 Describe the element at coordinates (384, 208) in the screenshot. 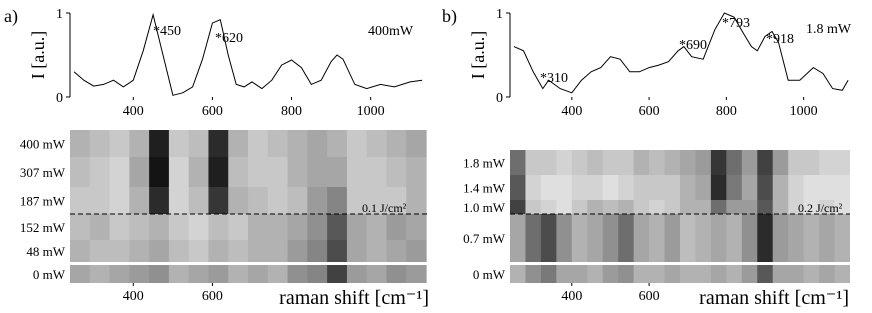

I see `threshold-label: 0.1 J/cm²` at that location.